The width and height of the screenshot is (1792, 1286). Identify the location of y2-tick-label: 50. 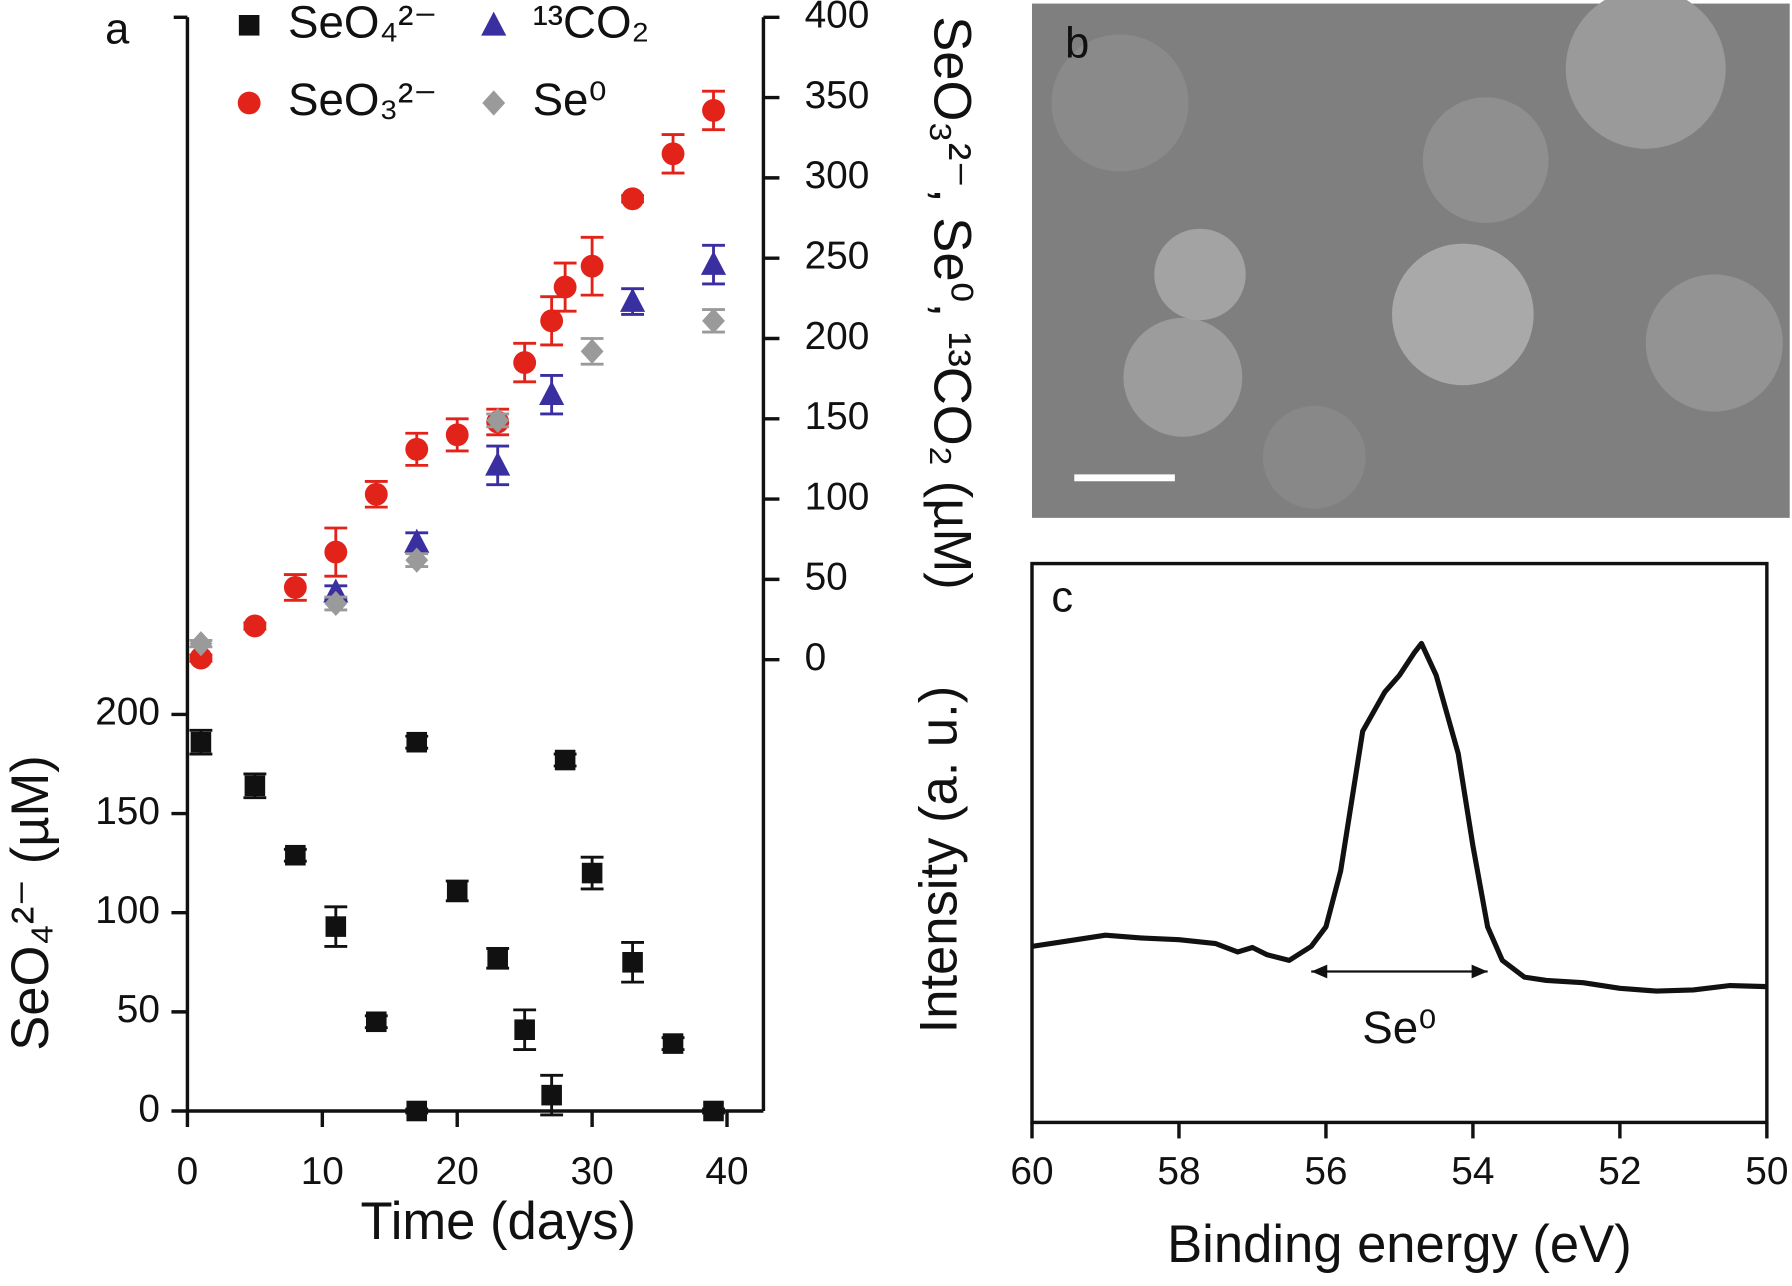
(826, 577).